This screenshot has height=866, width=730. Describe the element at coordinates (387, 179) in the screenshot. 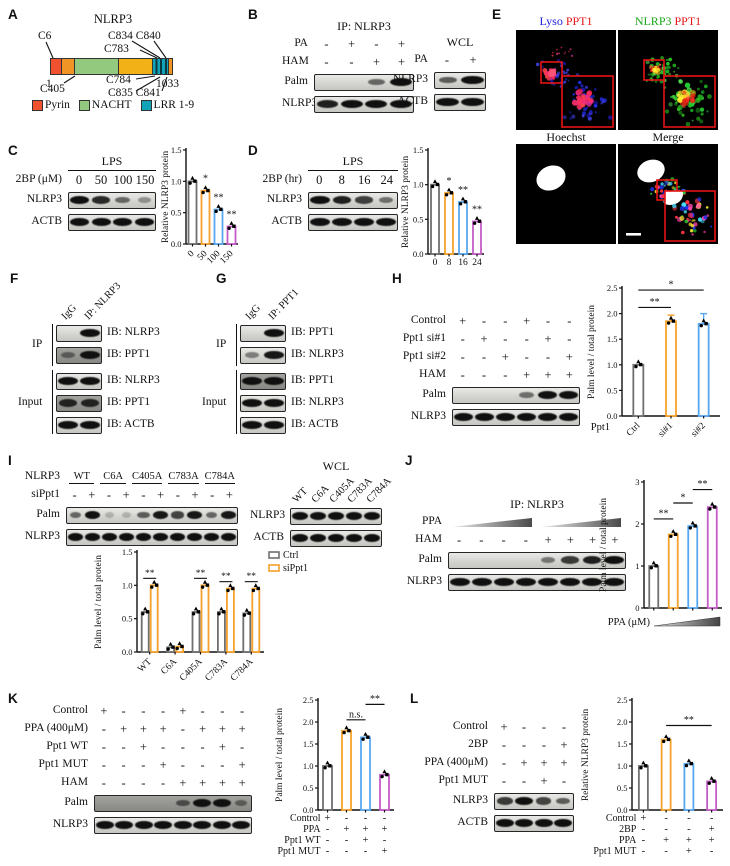

I see `condition-symbol: 24` at that location.